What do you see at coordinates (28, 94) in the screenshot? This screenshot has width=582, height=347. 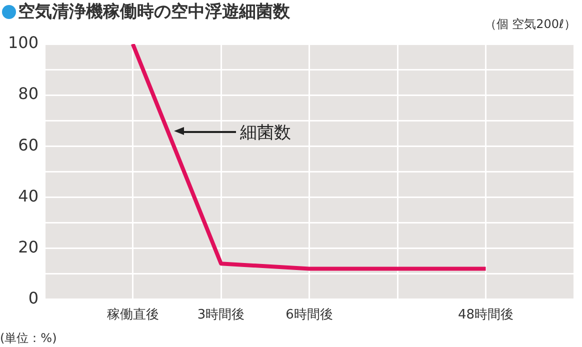 I see `y-tick-label: 80` at bounding box center [28, 94].